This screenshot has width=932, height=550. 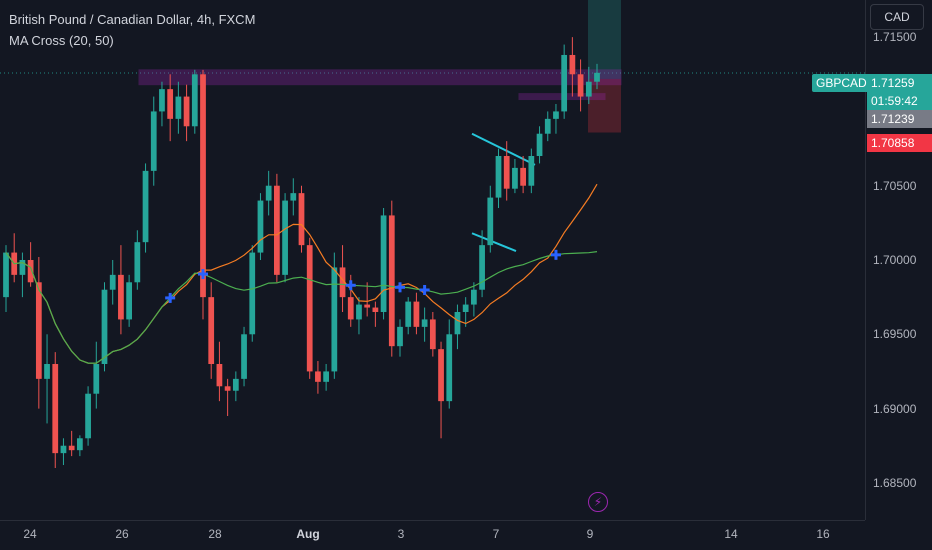 What do you see at coordinates (380, 77) in the screenshot?
I see `resistance-zone` at bounding box center [380, 77].